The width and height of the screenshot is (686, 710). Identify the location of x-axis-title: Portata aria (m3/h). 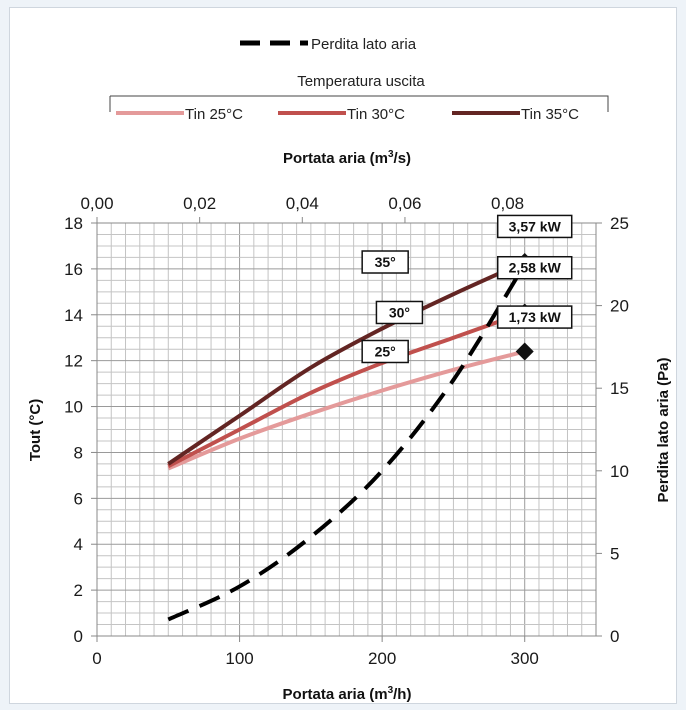
(347, 694).